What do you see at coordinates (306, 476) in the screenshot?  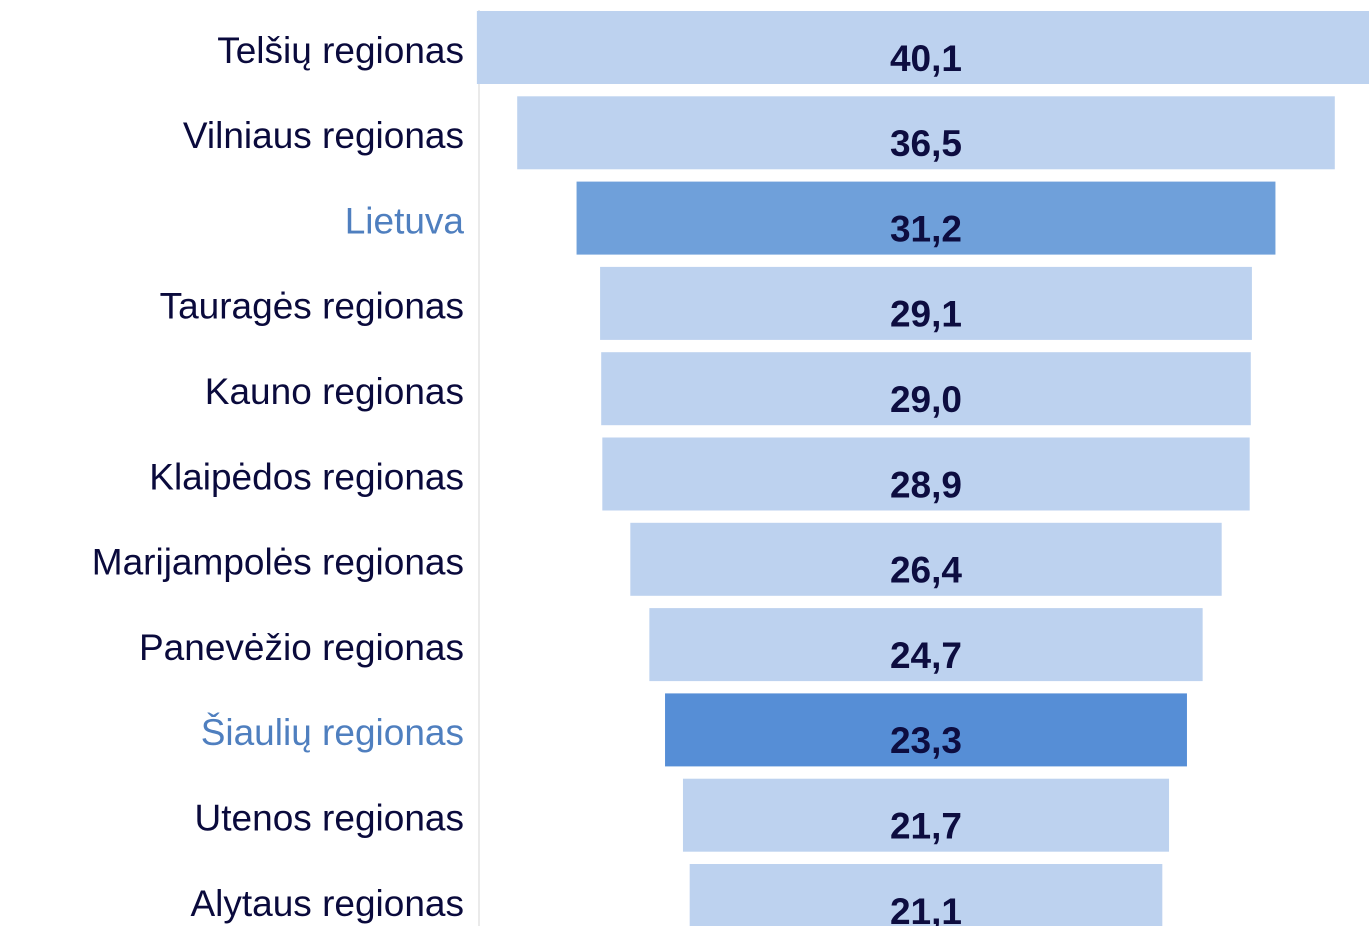 I see `category-label: Klaipėdos regionas` at bounding box center [306, 476].